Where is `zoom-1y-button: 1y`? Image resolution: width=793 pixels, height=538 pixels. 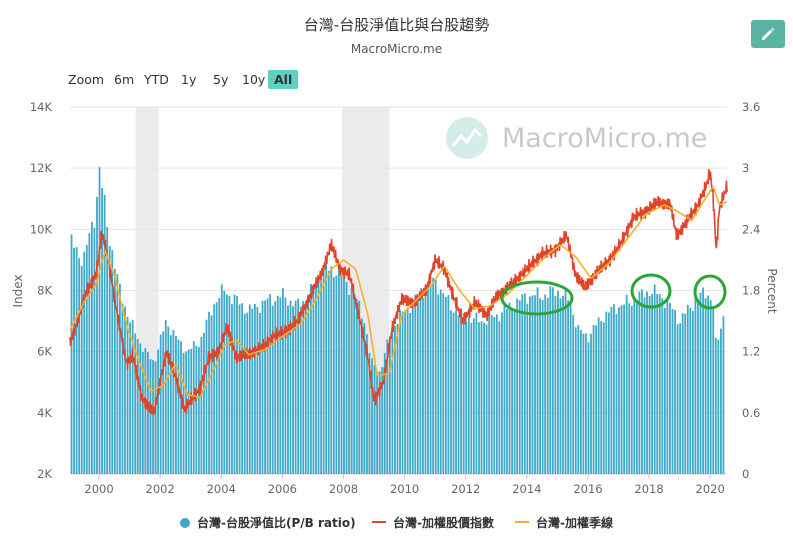 zoom-1y-button: 1y is located at coordinates (189, 79).